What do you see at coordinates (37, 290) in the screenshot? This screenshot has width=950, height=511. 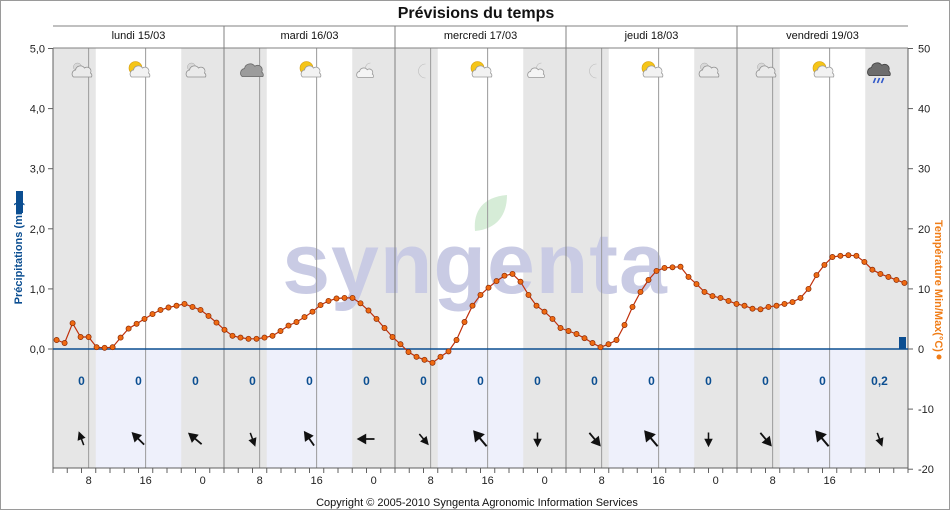 I see `left-tick-label: 1,0` at bounding box center [37, 290].